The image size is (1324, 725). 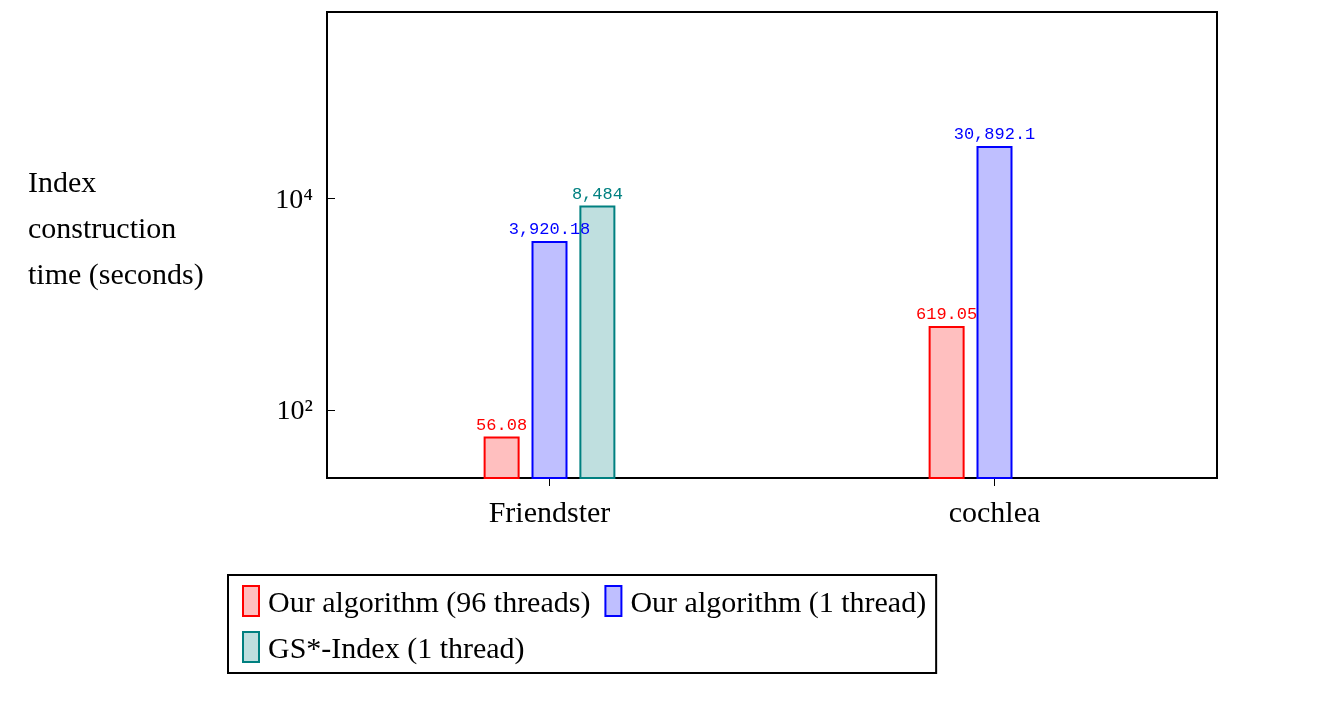 What do you see at coordinates (778, 601) in the screenshot?
I see `legend-label: Our algorithm (1 thread)` at bounding box center [778, 601].